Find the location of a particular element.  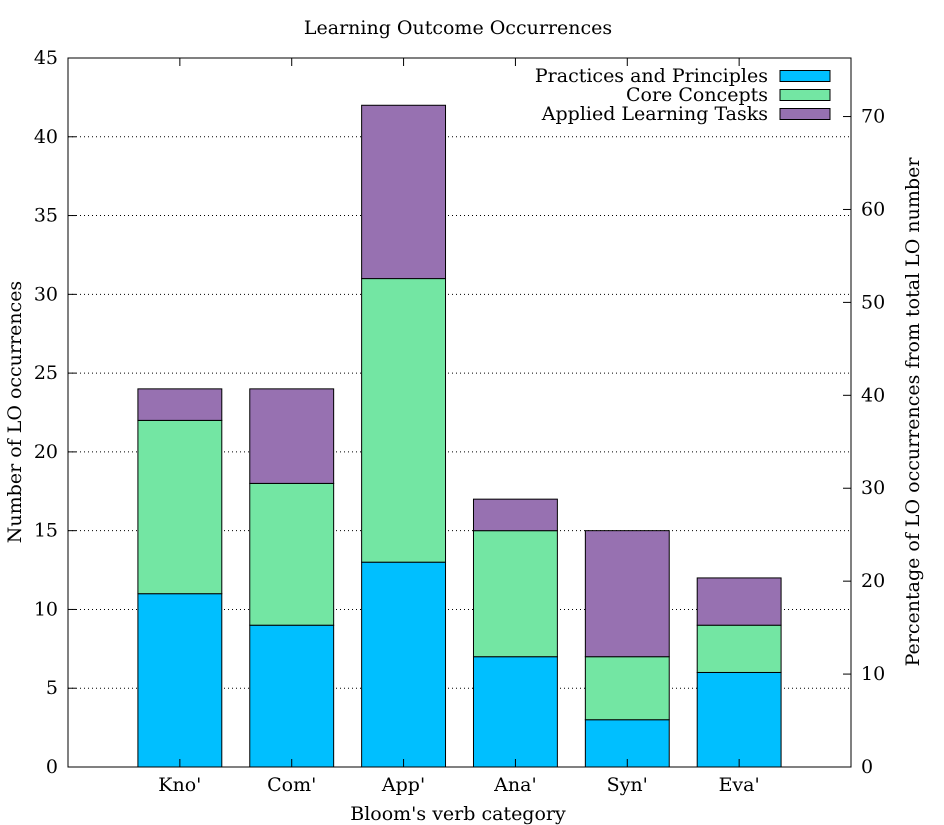

y-tick-label: 40 is located at coordinates (46, 137).